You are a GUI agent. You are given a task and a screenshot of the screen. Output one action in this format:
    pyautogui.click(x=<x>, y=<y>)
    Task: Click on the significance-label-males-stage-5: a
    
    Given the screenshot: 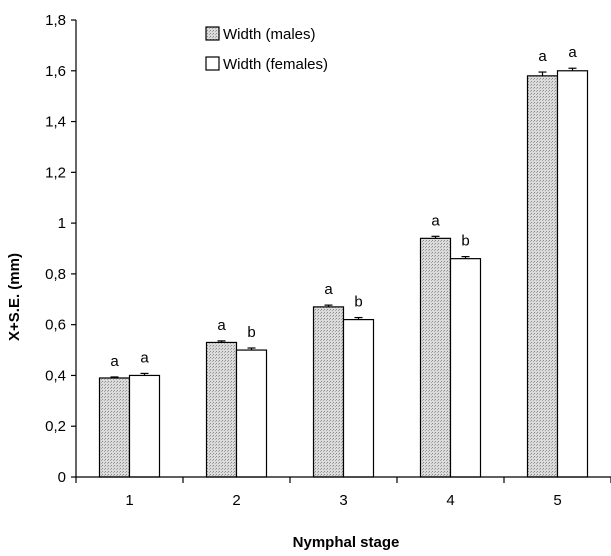 What is the action you would take?
    pyautogui.click(x=542, y=56)
    